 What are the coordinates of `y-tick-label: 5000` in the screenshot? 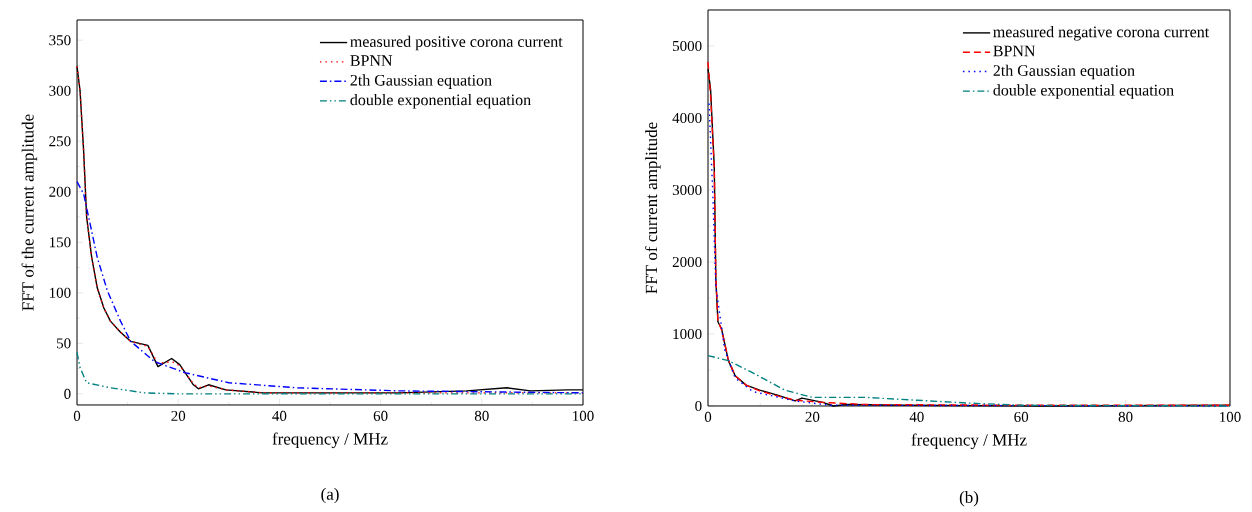 It's located at (687, 45).